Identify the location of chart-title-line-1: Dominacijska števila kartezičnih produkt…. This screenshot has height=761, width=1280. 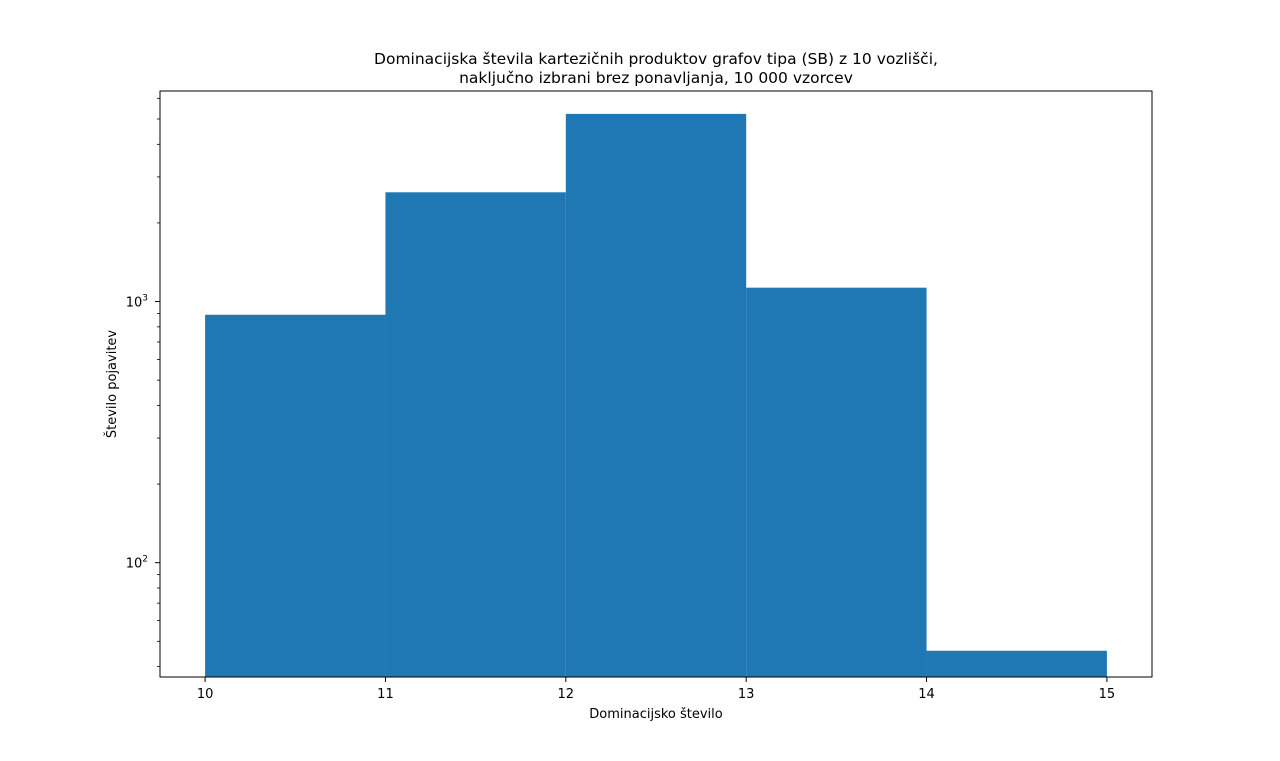
(656, 59).